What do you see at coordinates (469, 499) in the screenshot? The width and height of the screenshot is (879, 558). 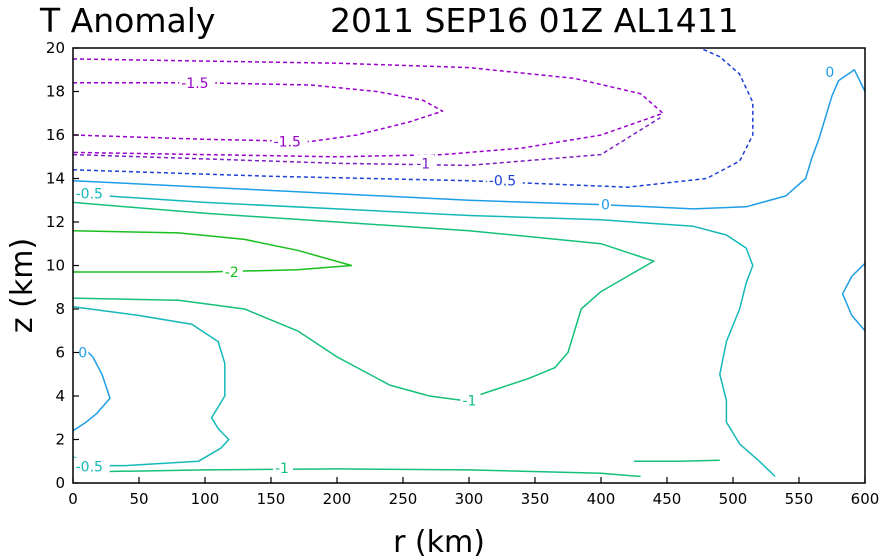 I see `x-tick-label-6: 300` at bounding box center [469, 499].